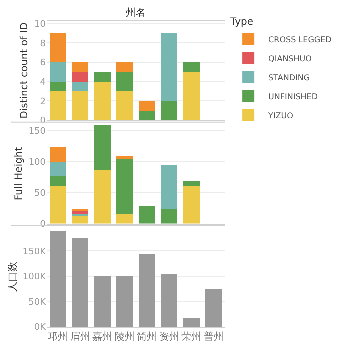  Describe the element at coordinates (25, 70) in the screenshot. I see `y-axis-title: Distinct count of ID` at that location.